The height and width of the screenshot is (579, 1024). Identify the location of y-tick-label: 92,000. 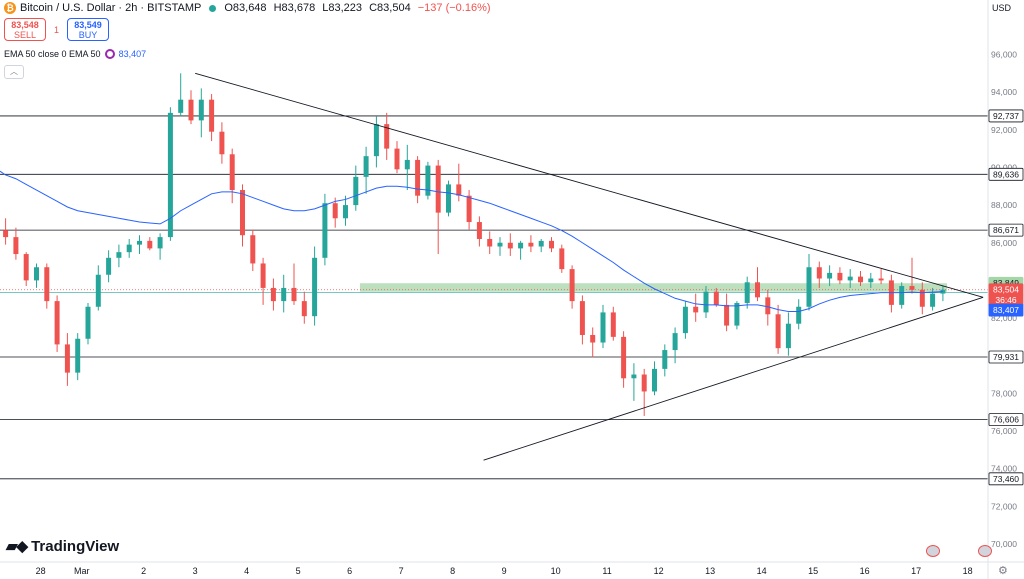
(1004, 130).